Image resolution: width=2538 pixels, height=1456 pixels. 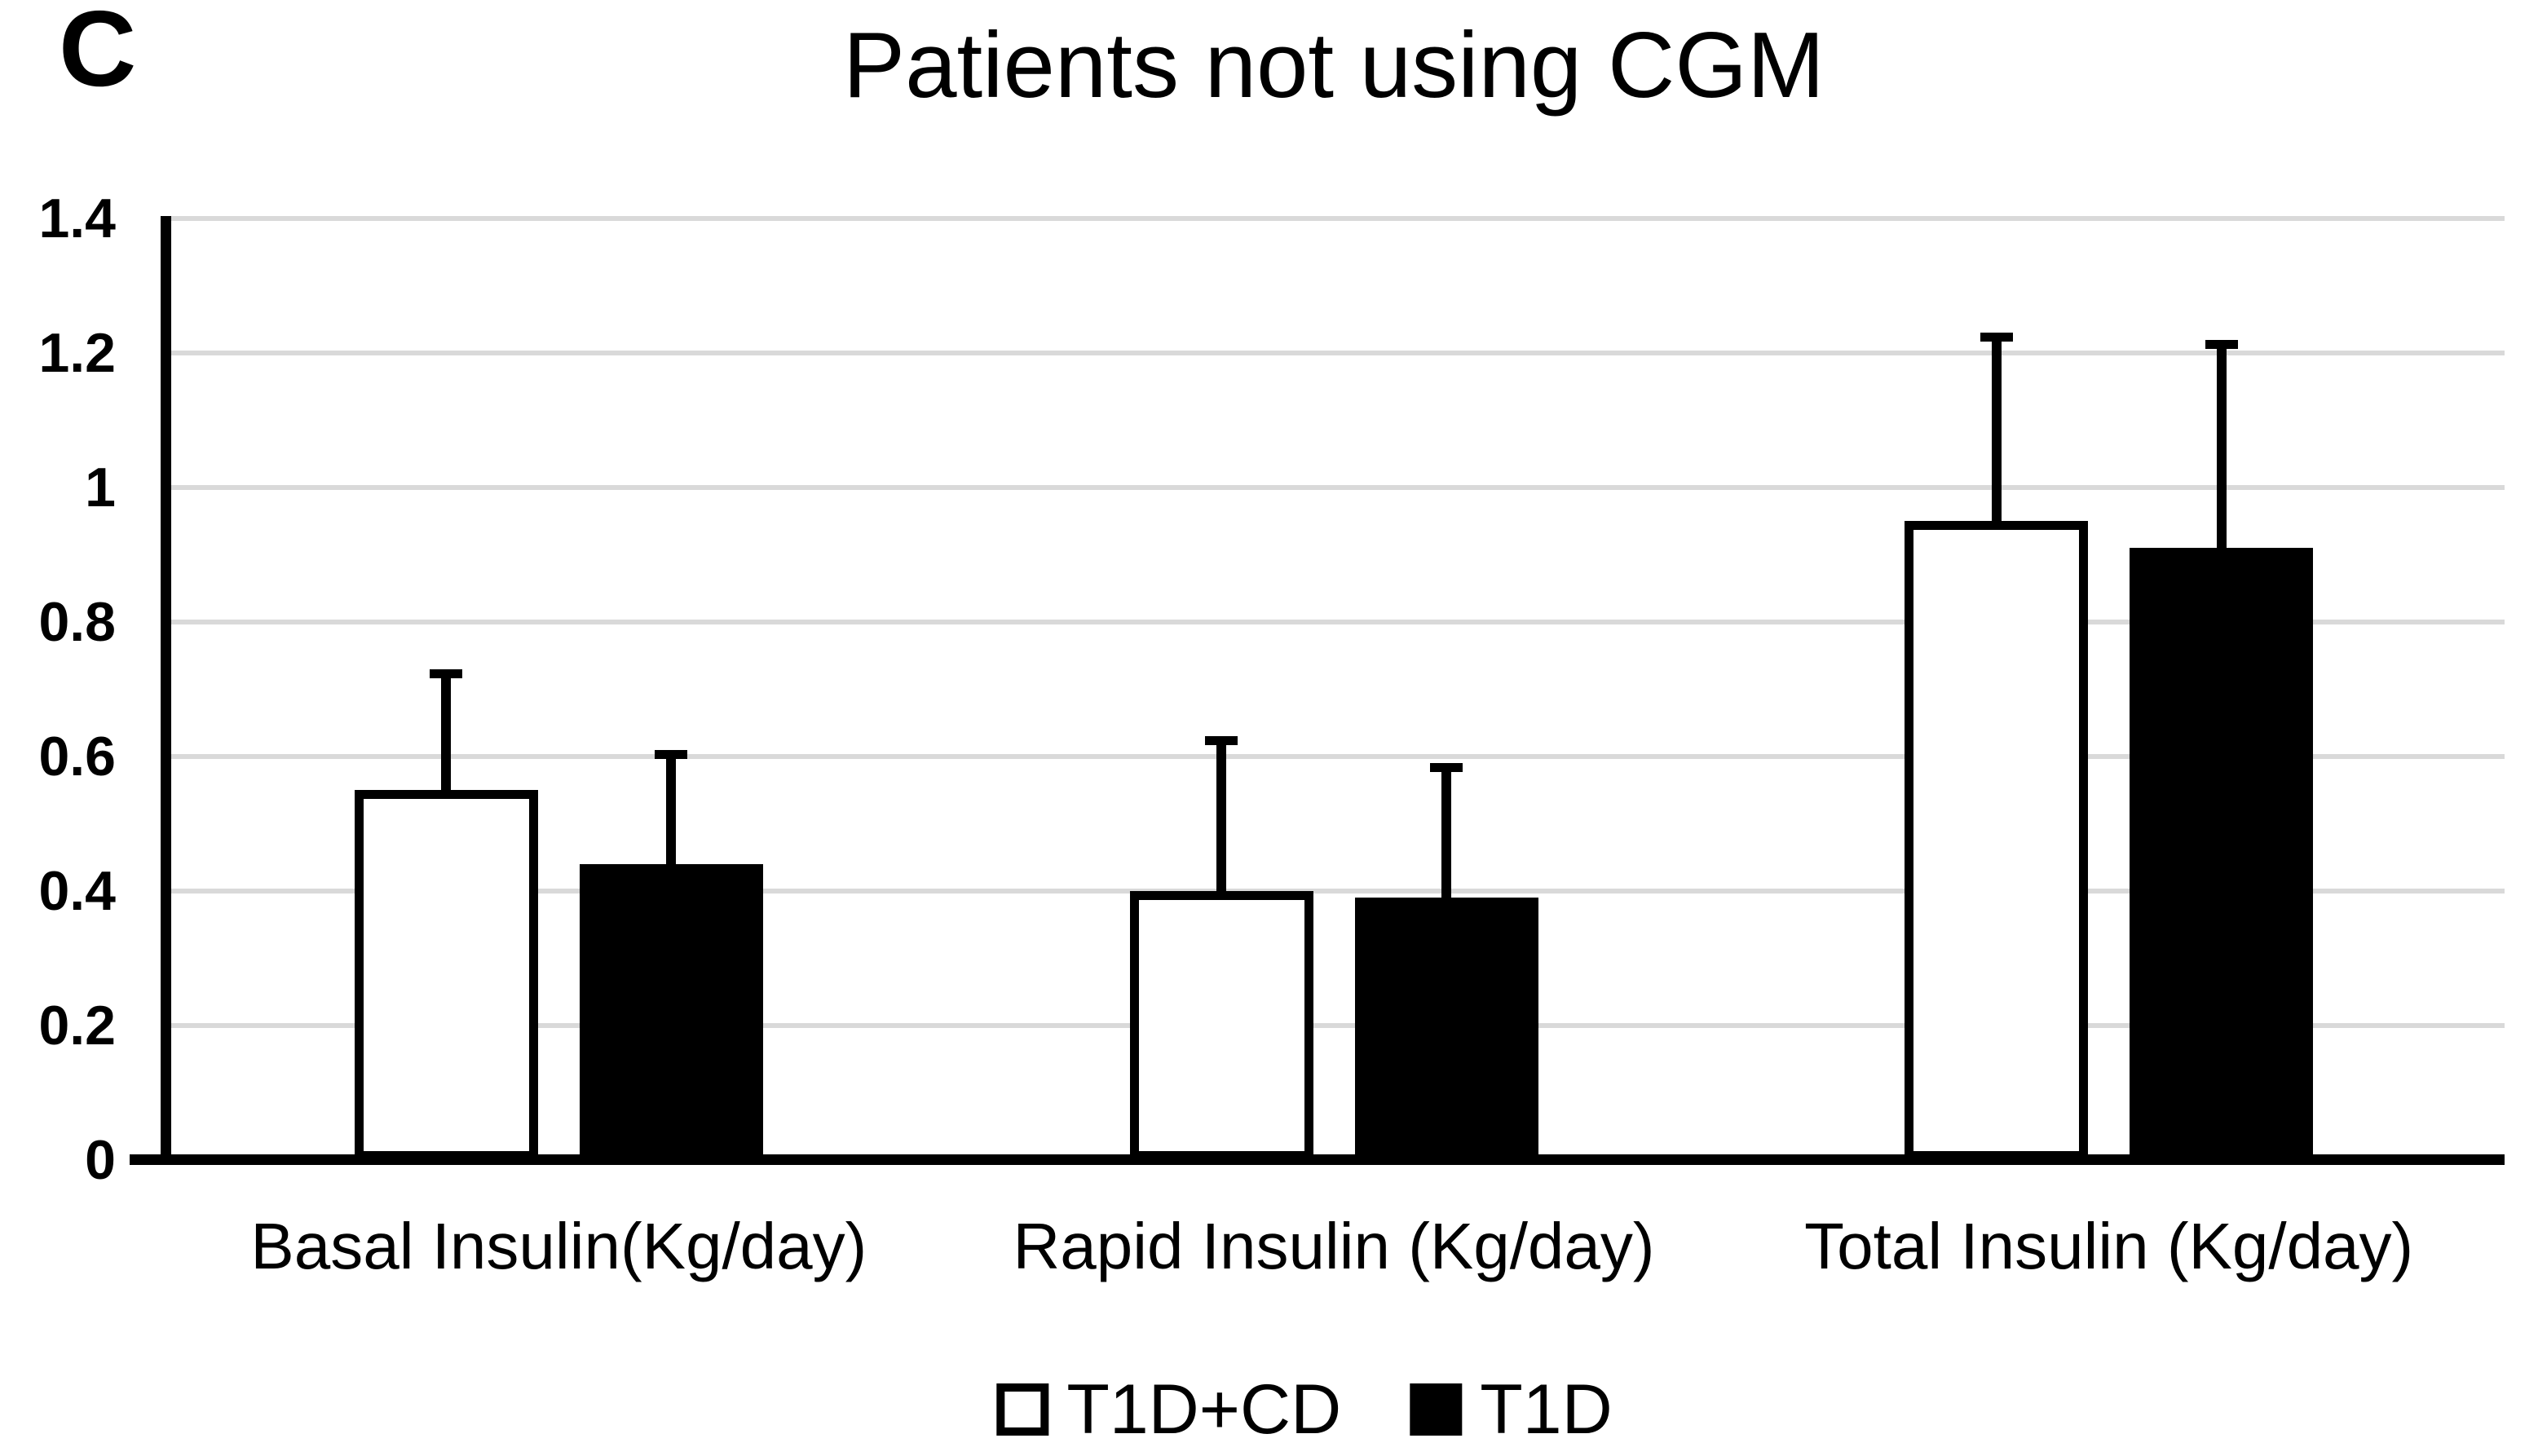 I want to click on y-axis-line, so click(x=166, y=691).